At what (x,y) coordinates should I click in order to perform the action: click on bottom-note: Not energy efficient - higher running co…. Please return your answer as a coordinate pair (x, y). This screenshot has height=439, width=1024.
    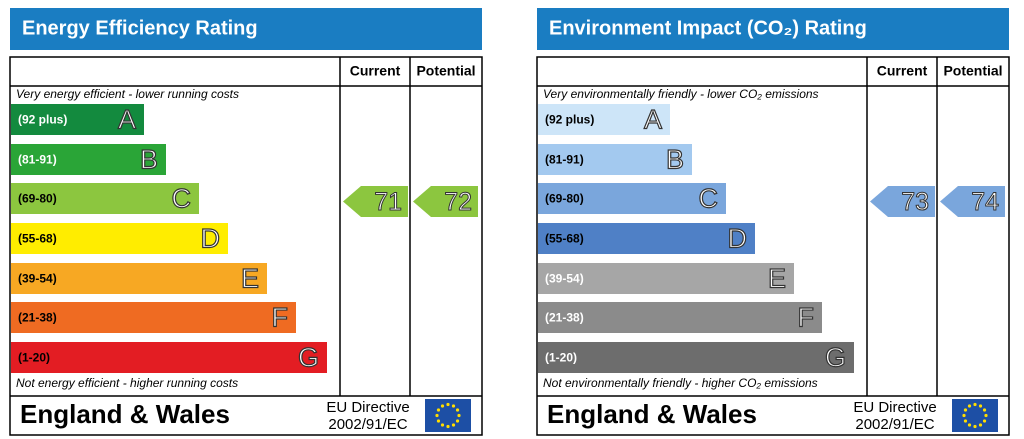
    Looking at the image, I should click on (127, 383).